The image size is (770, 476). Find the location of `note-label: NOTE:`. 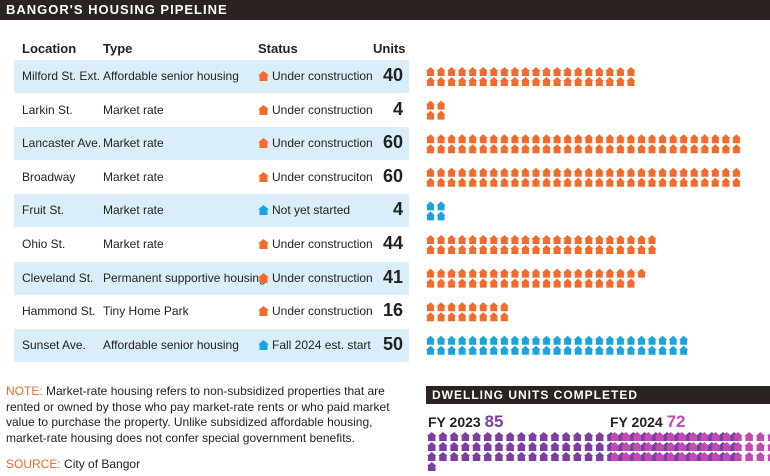

note-label: NOTE: is located at coordinates (24, 391).